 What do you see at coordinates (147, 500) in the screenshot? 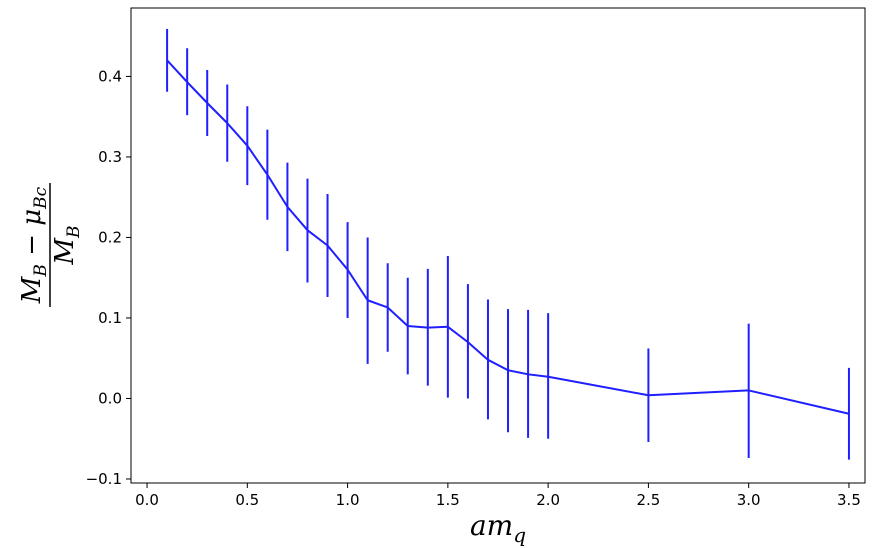
I see `x-tick-label: 0.0` at bounding box center [147, 500].